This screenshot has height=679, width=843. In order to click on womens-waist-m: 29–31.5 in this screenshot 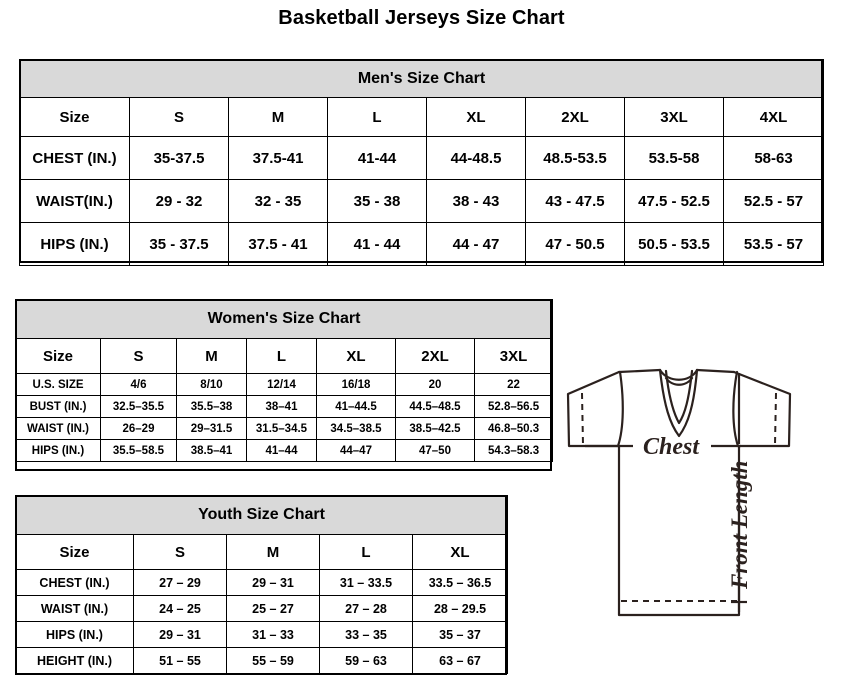, I will do `click(211, 428)`.